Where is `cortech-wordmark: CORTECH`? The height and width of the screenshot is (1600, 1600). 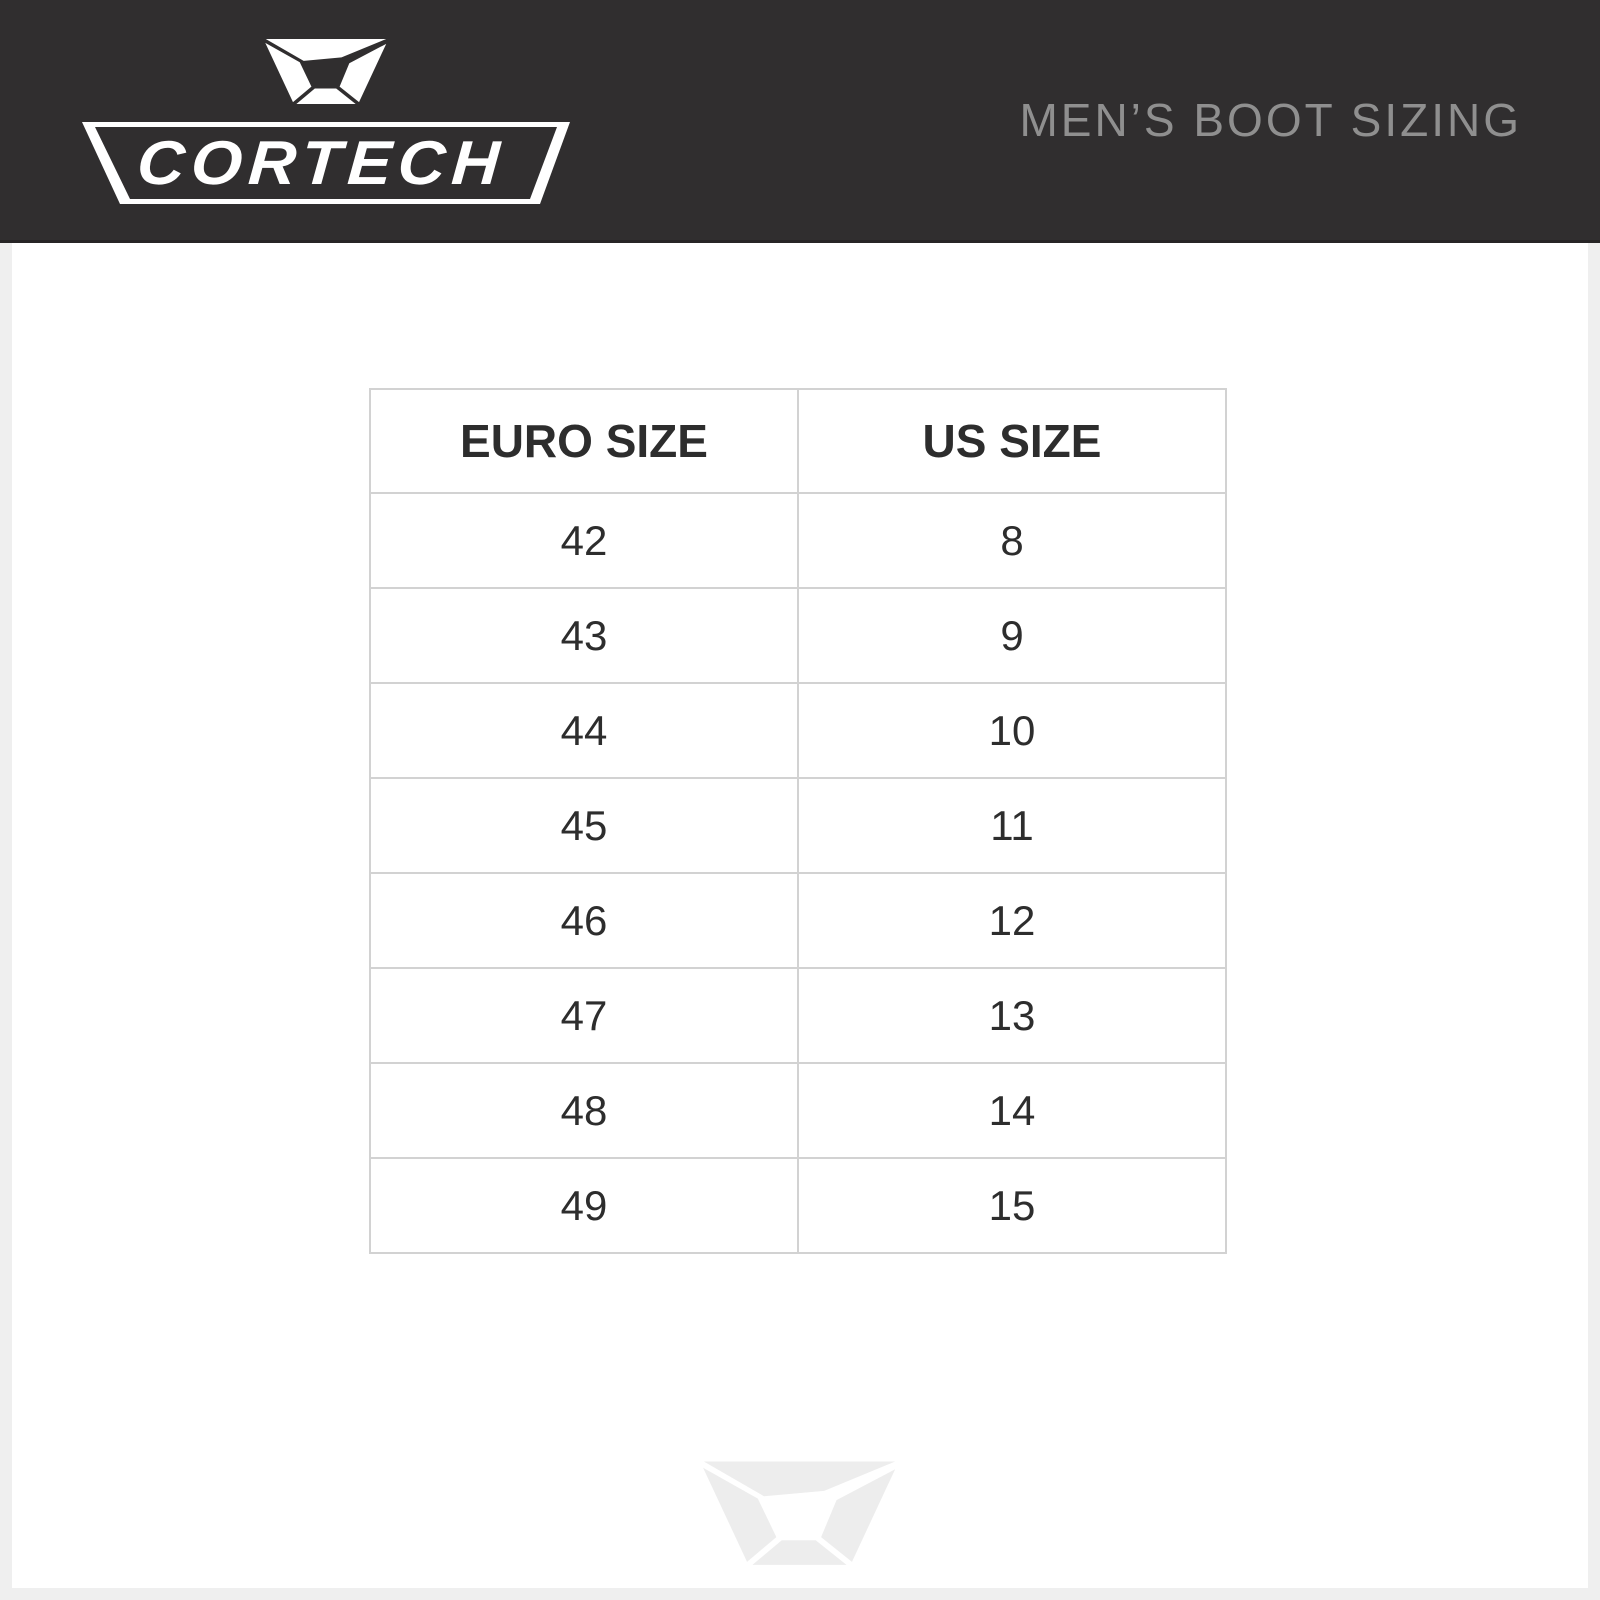
cortech-wordmark: CORTECH is located at coordinates (326, 163).